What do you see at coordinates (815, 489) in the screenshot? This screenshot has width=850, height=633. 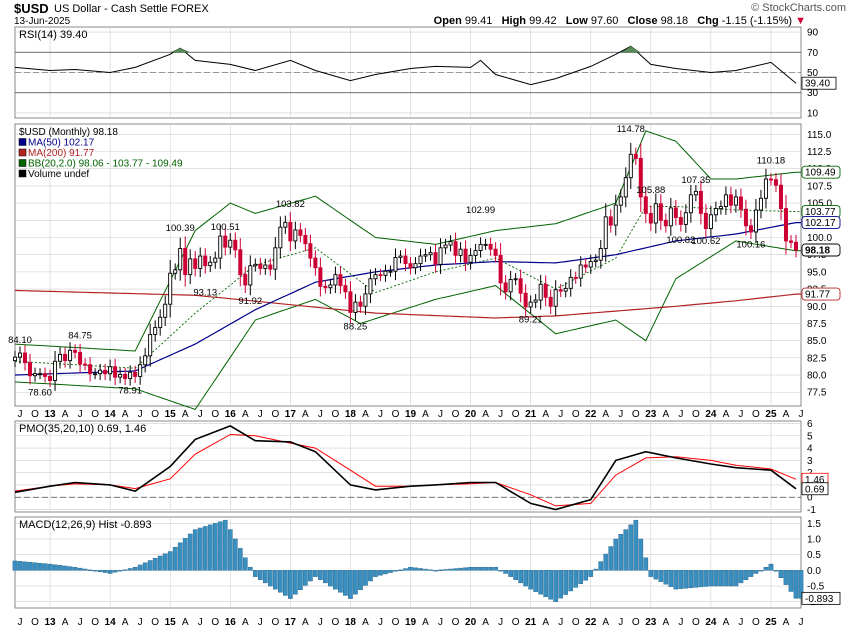 I see `pmo-value-label: 0.69` at bounding box center [815, 489].